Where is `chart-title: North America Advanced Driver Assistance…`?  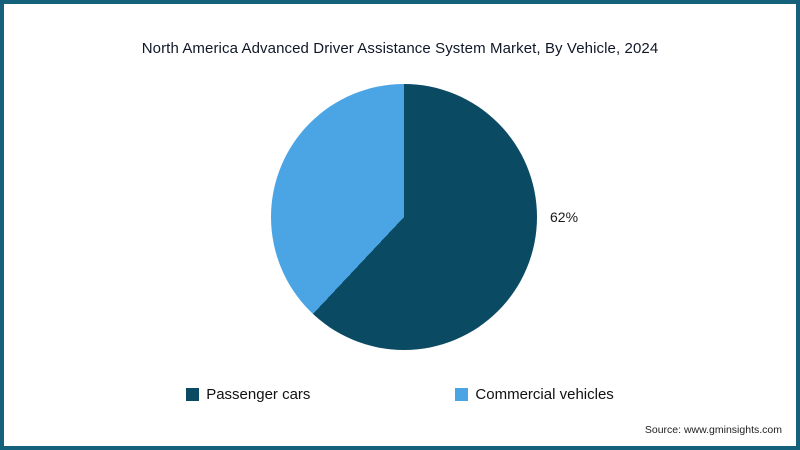 chart-title: North America Advanced Driver Assistance… is located at coordinates (400, 48).